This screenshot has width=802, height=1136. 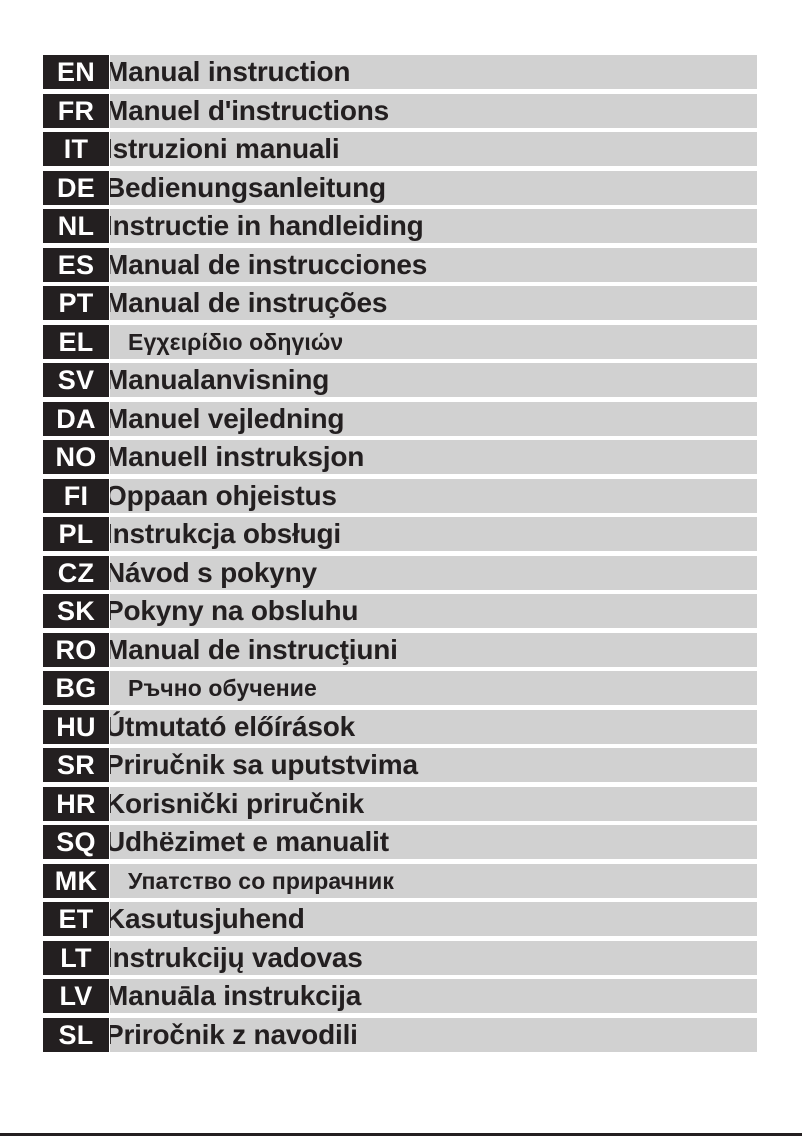 What do you see at coordinates (249, 302) in the screenshot?
I see `language-title: Manual de instruções` at bounding box center [249, 302].